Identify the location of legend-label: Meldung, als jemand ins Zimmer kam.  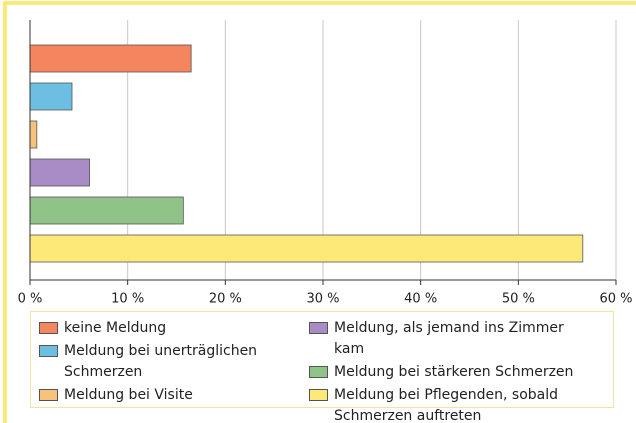
(449, 338).